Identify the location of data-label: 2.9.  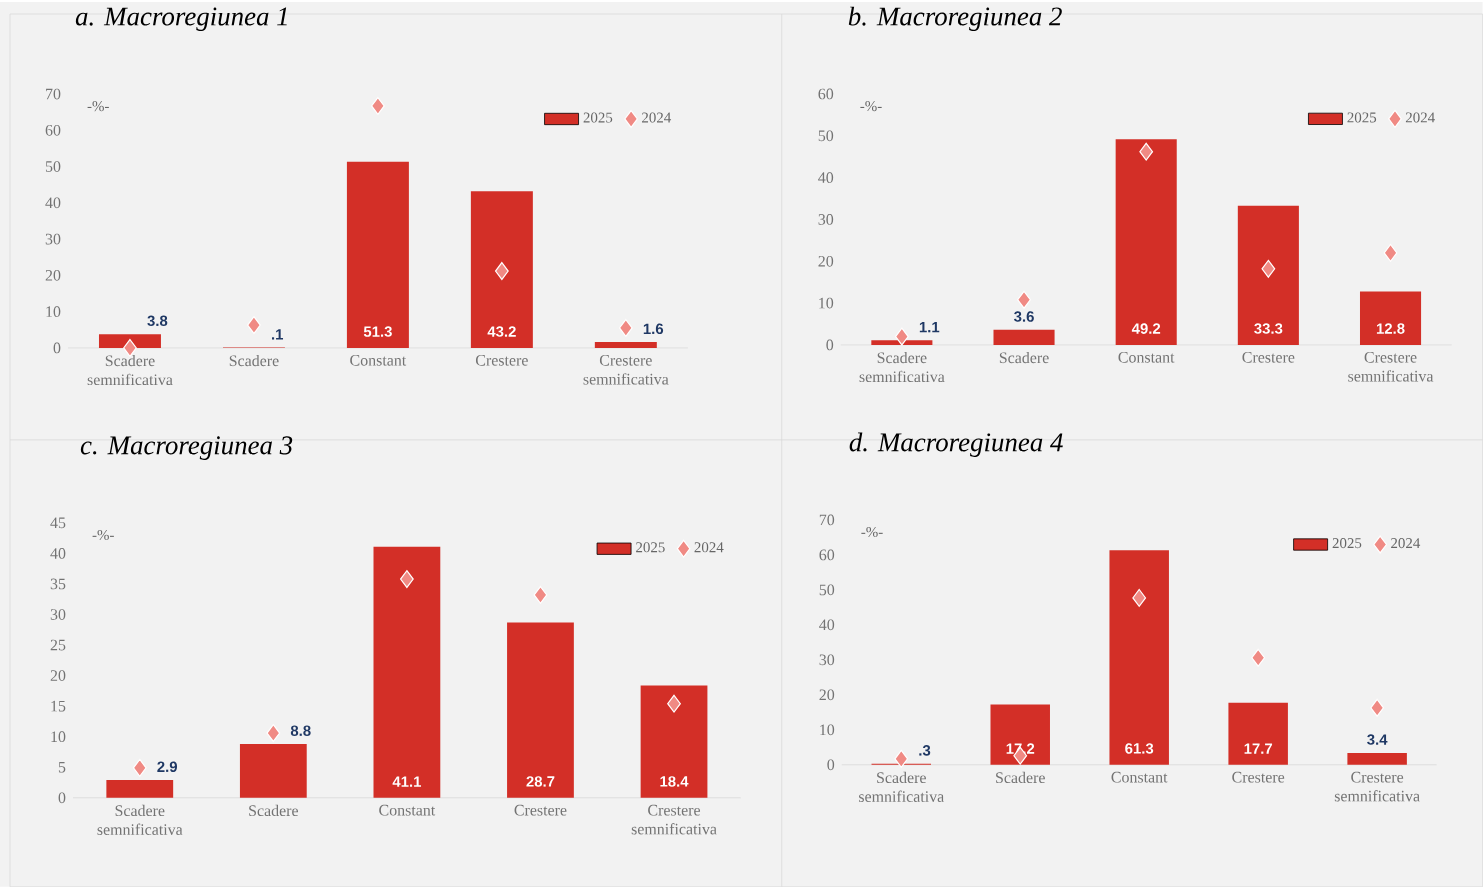
(167, 766).